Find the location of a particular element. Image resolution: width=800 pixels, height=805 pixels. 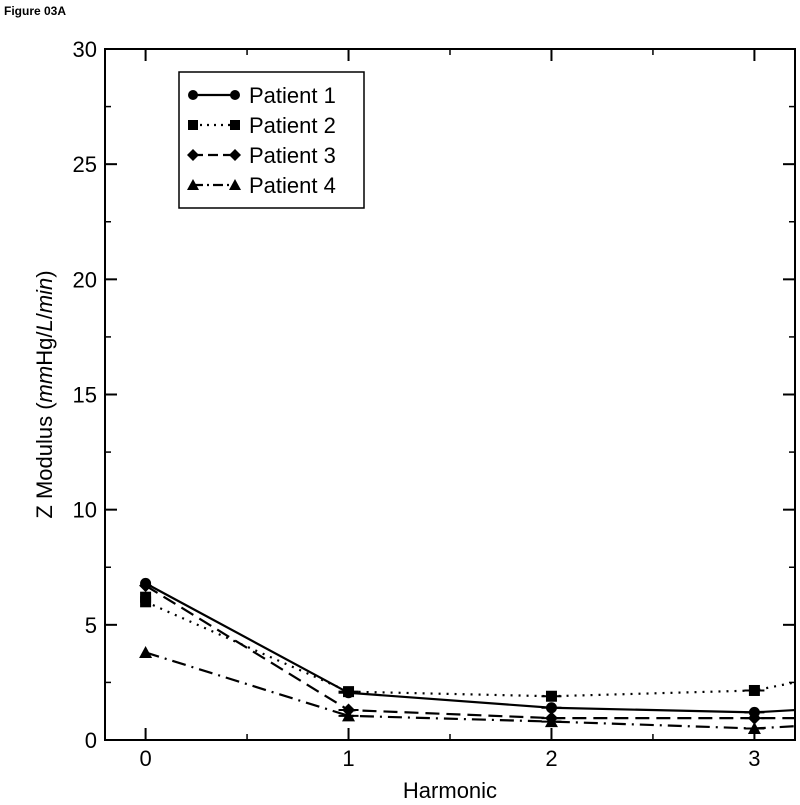

legend: Patient 1 Patient 2 Patient 3 Patient 4 is located at coordinates (271, 140).